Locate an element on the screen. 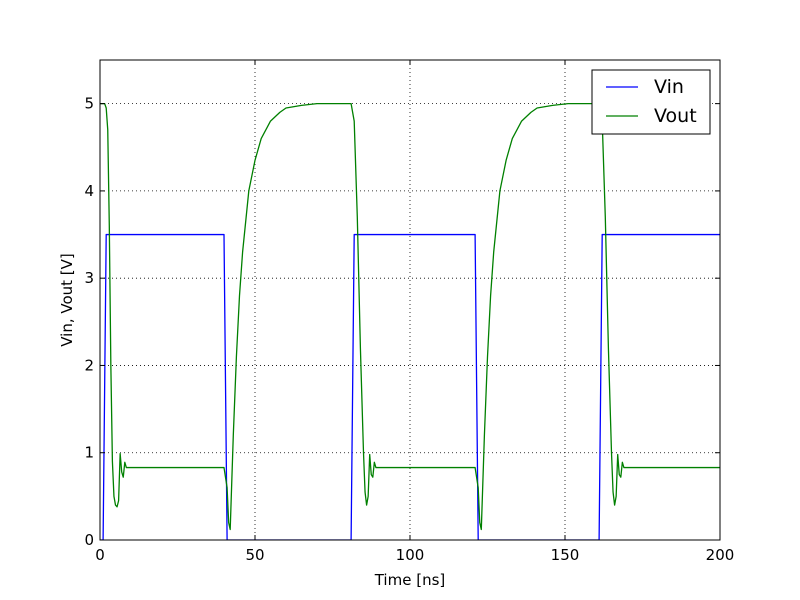 The image size is (800, 600). y-tick-label: 0 is located at coordinates (89, 540).